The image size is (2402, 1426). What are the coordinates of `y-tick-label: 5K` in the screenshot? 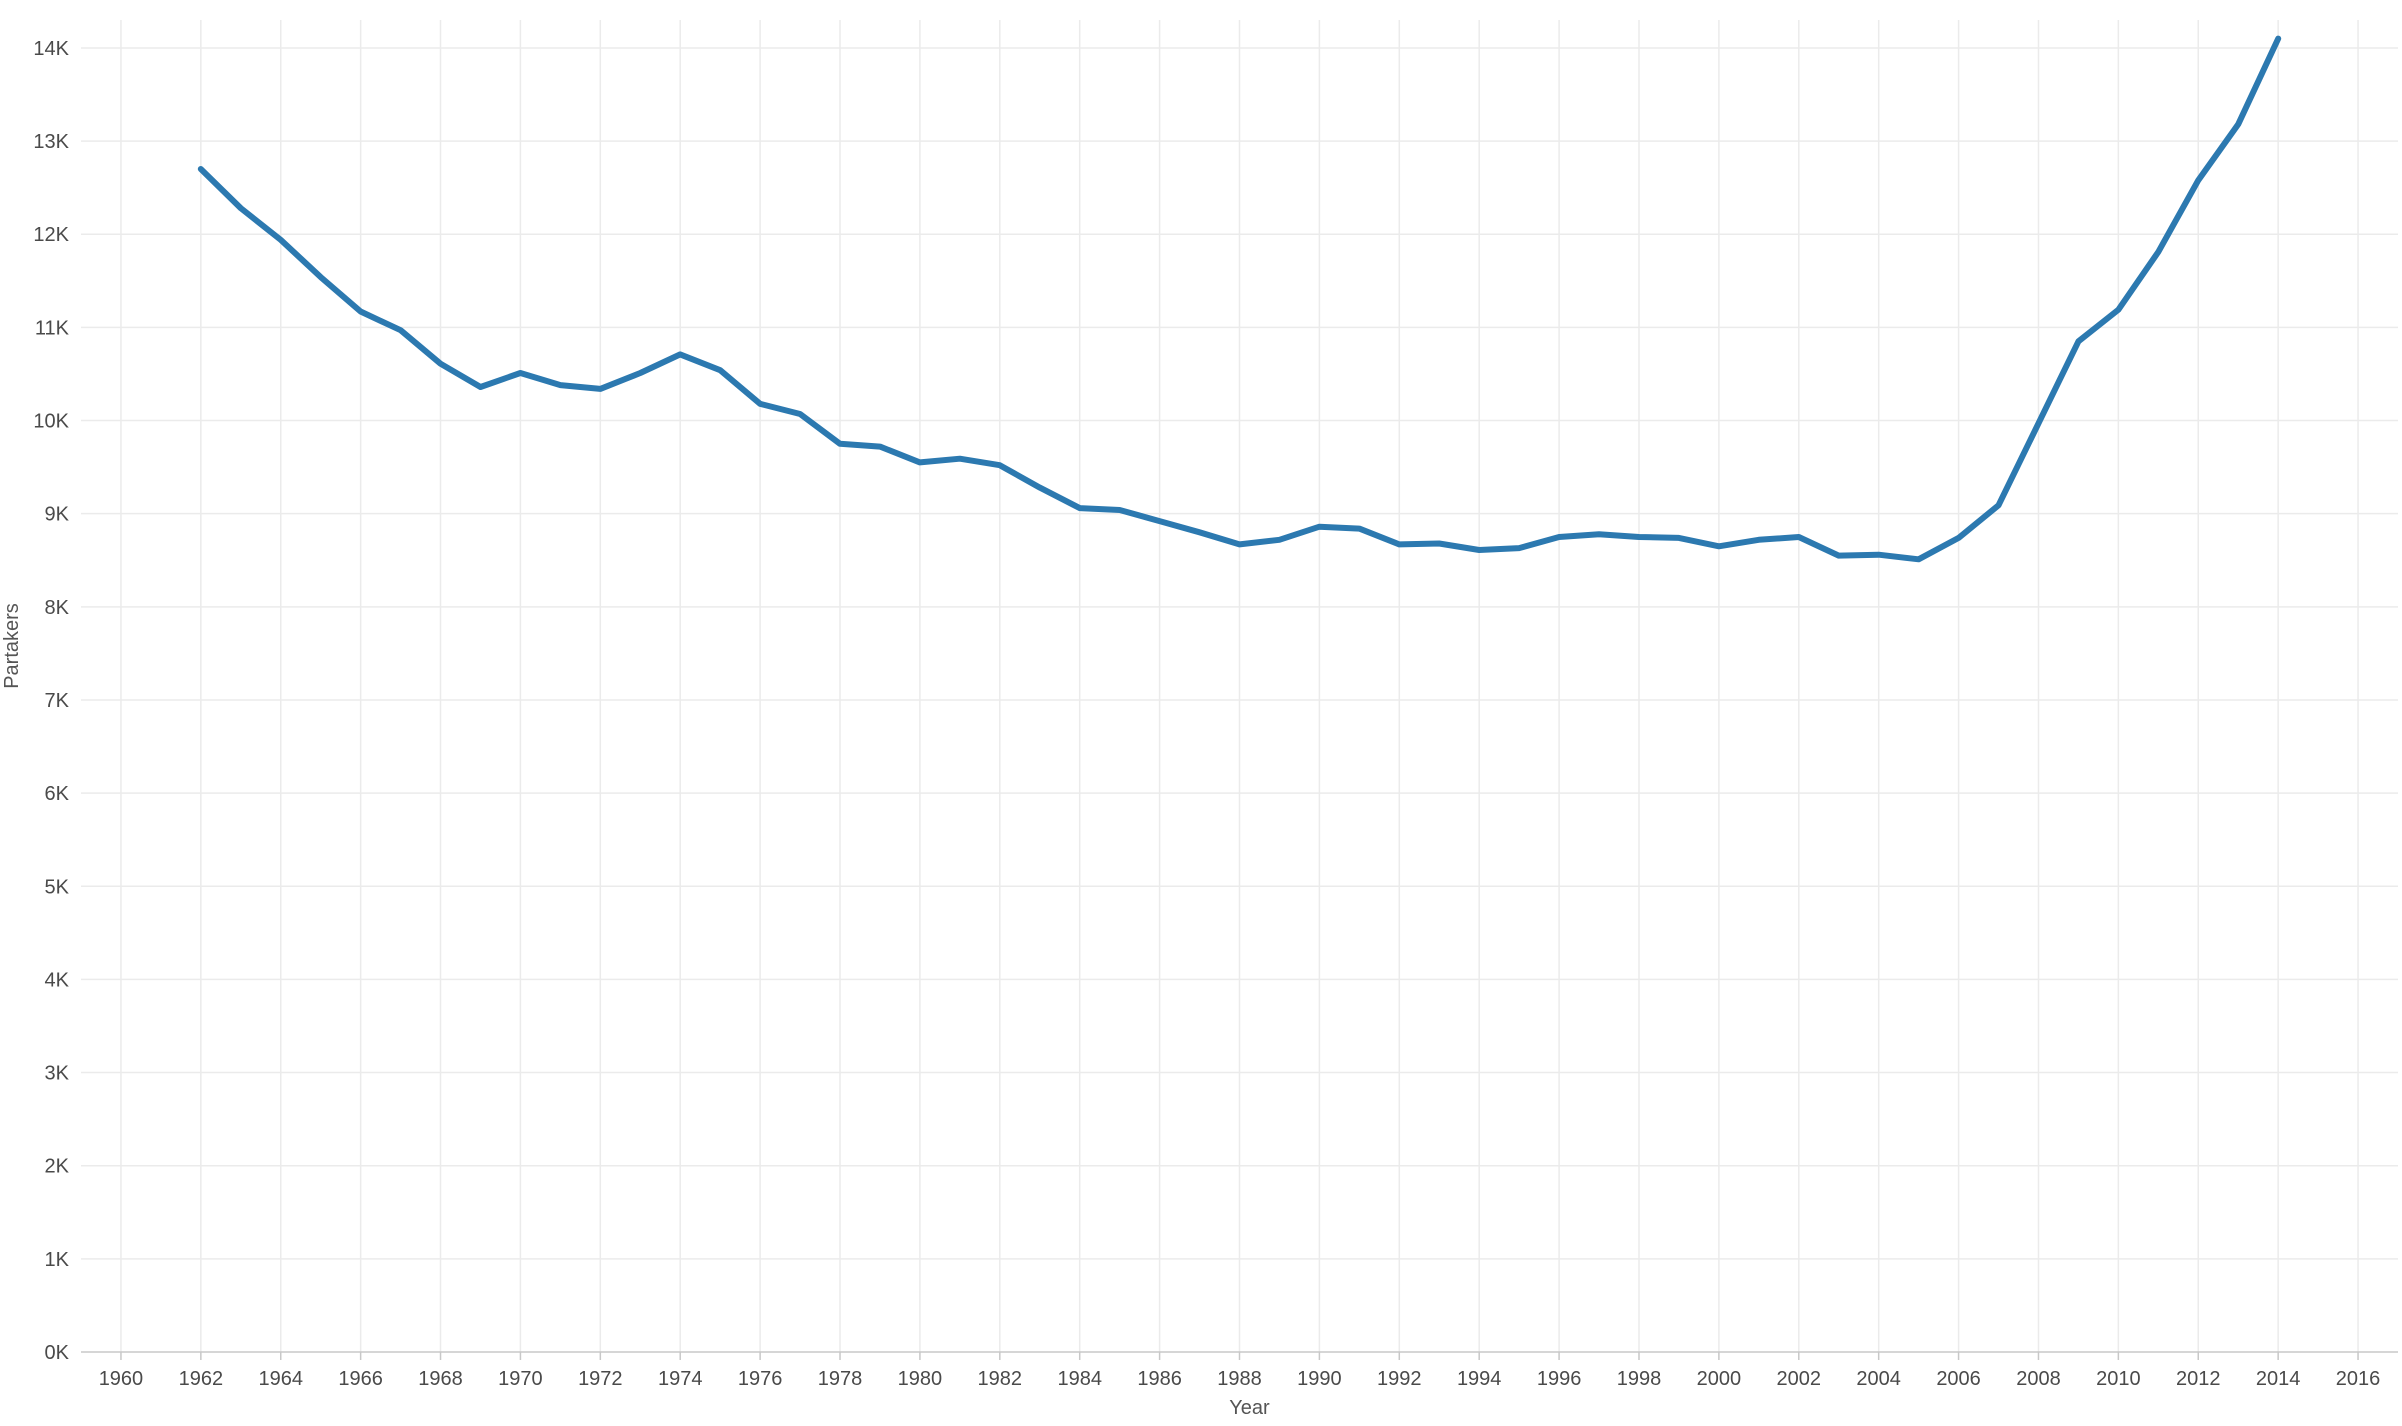 It's located at (57, 887).